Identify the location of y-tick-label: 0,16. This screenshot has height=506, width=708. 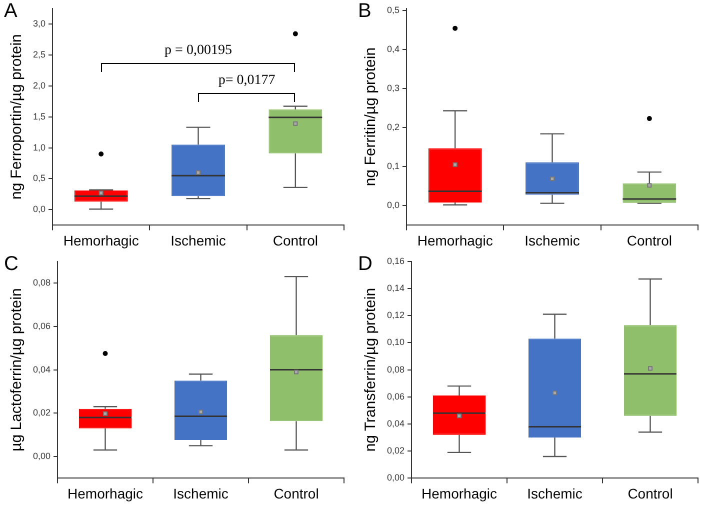
(395, 261).